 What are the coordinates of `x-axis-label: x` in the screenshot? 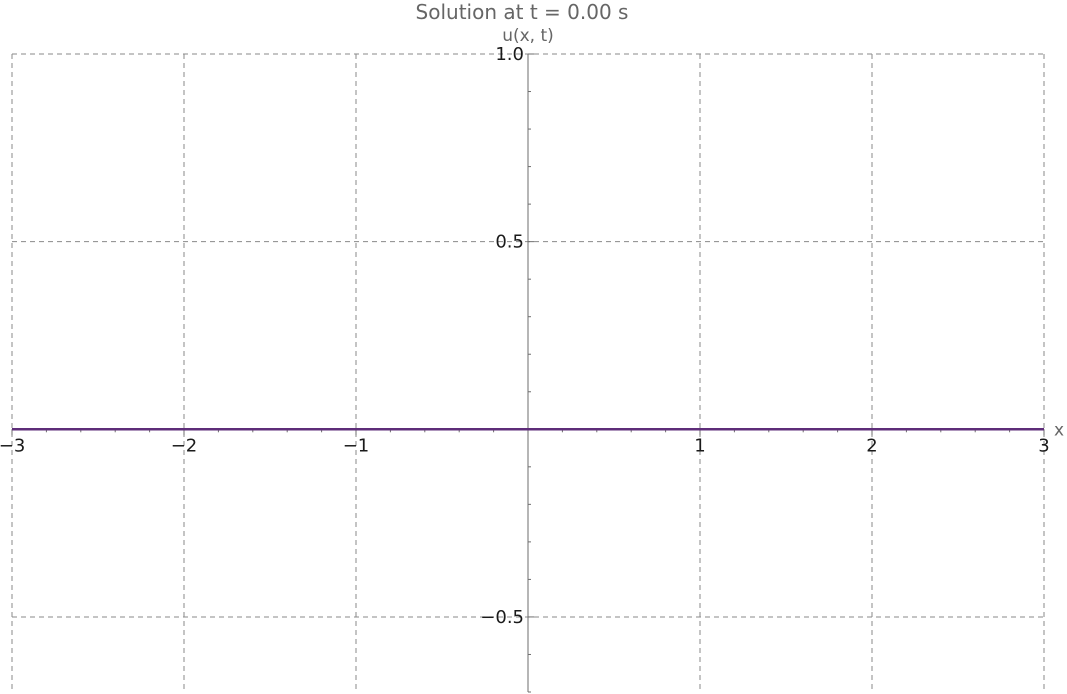 It's located at (1059, 430).